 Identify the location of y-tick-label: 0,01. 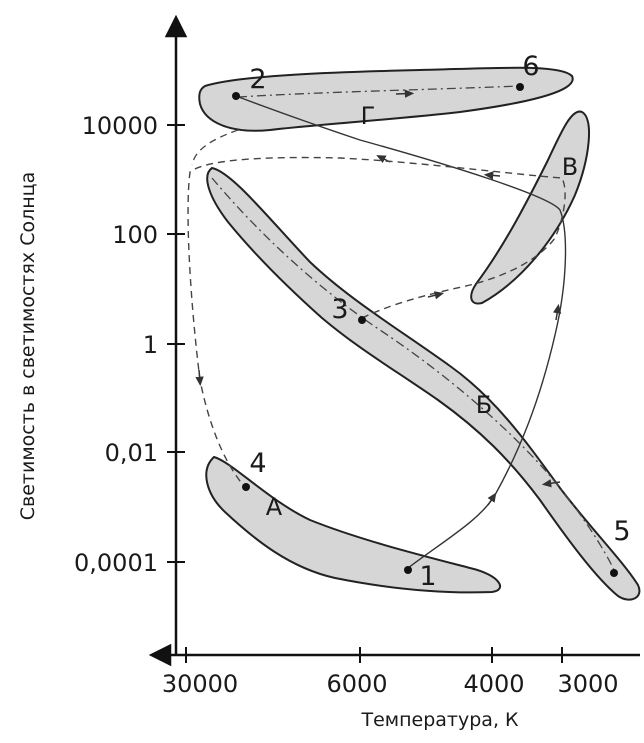
(131, 453).